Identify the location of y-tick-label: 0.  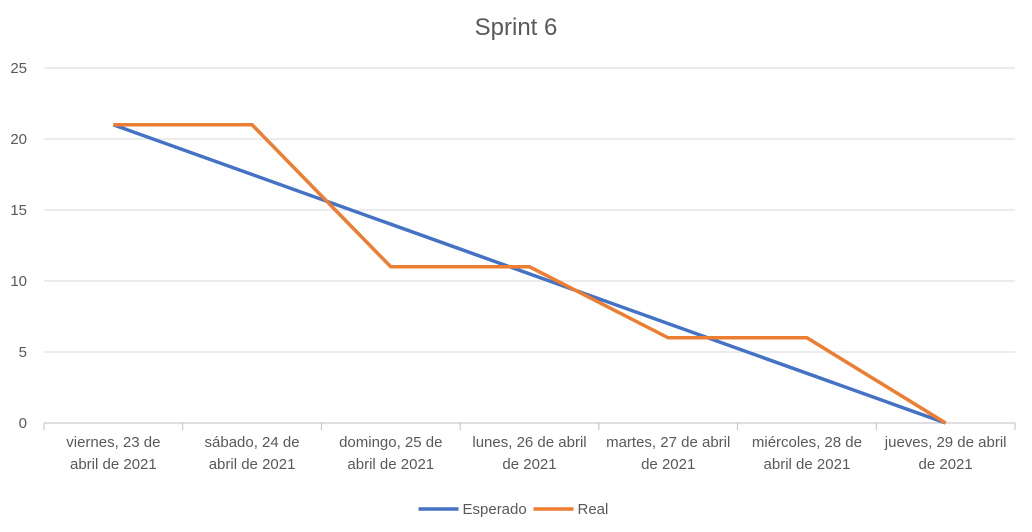
(23, 423).